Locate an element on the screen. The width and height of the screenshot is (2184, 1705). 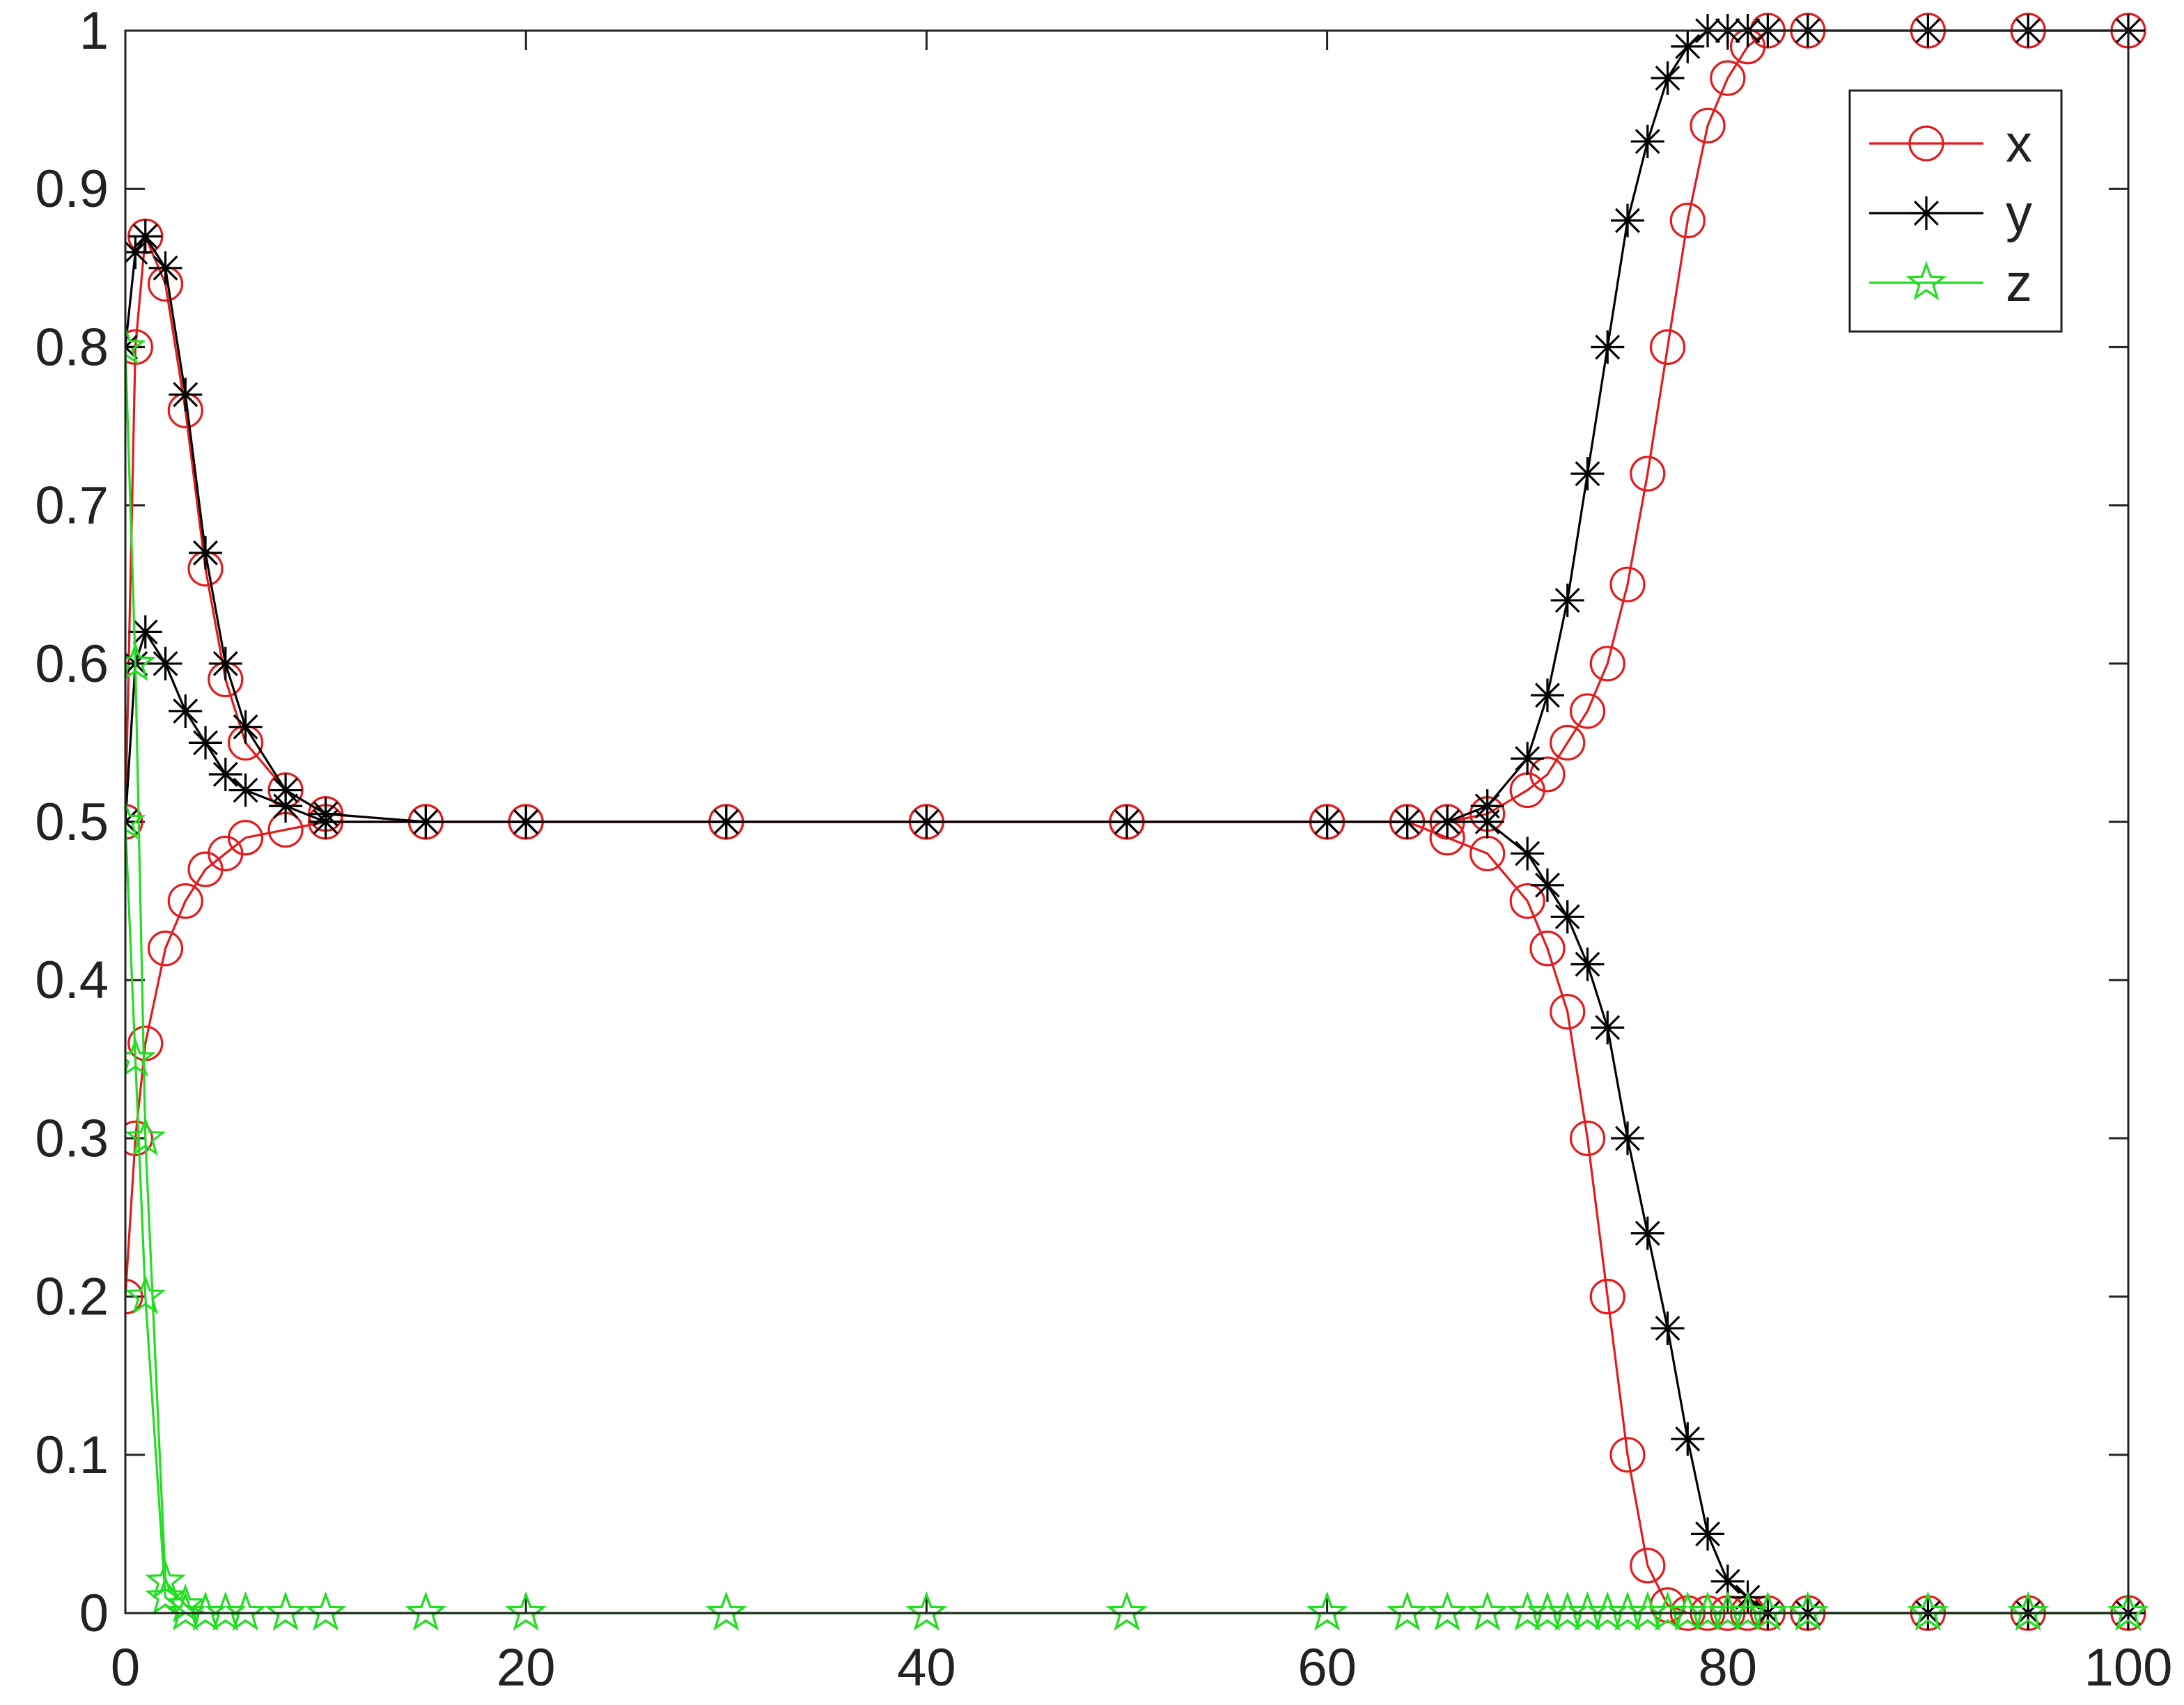
y-tick-label: 0.5 is located at coordinates (72, 822).